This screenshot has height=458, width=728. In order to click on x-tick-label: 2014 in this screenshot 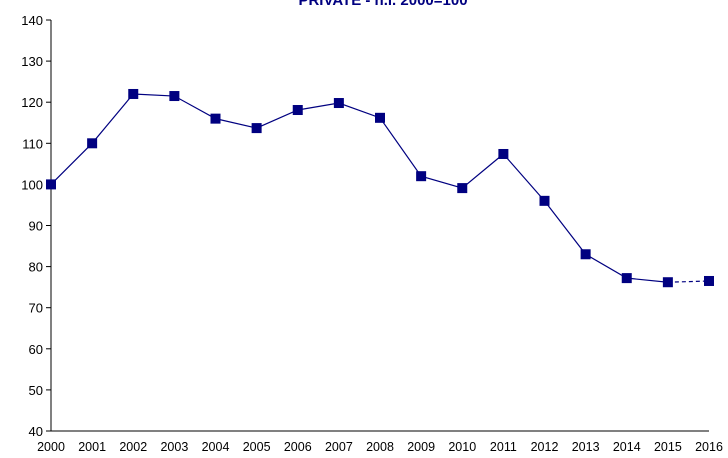, I will do `click(627, 447)`.